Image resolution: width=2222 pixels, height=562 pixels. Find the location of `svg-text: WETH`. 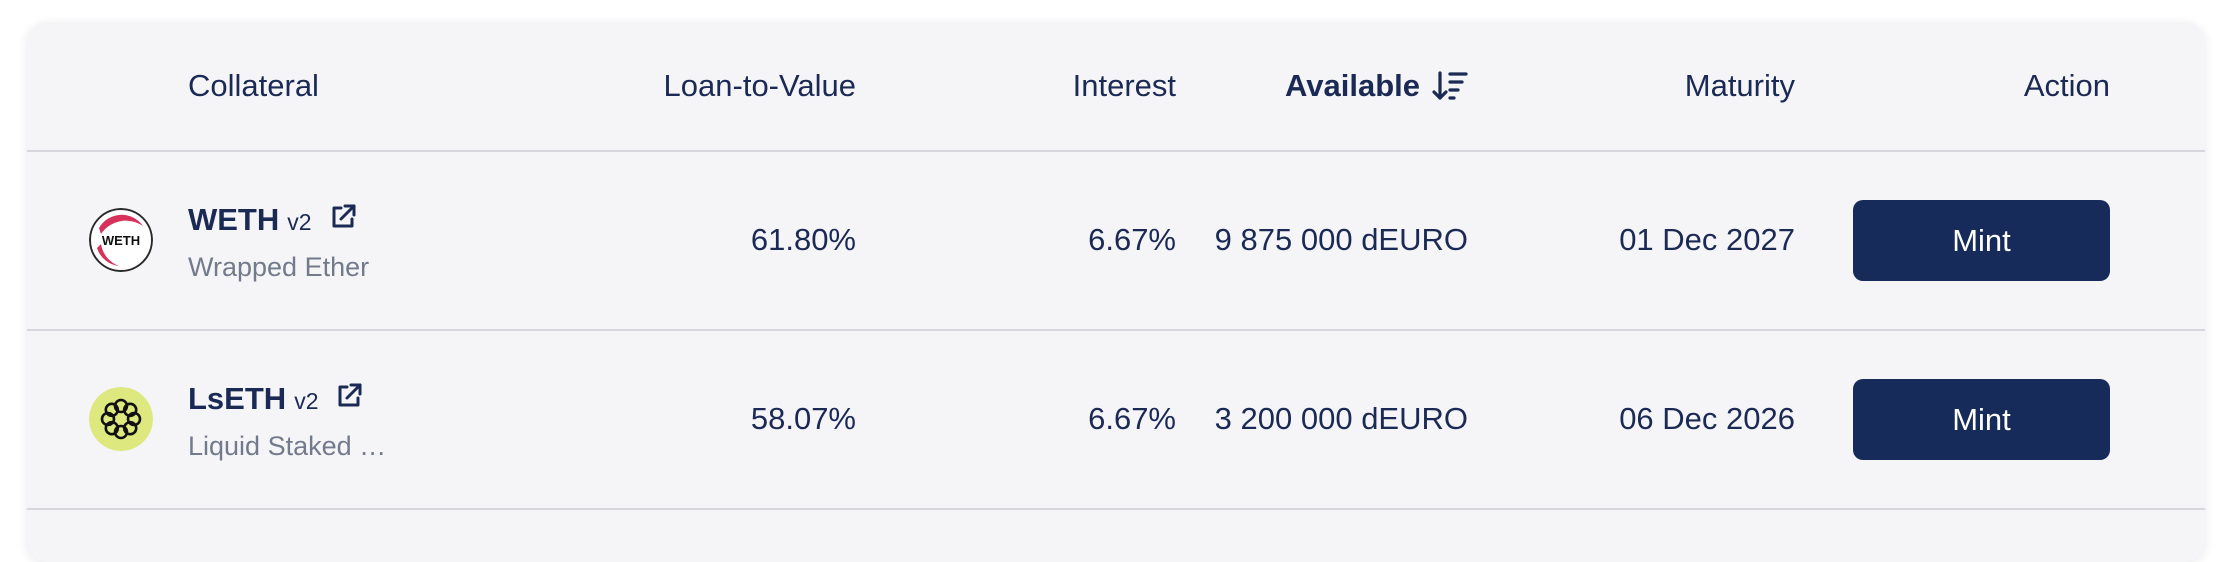

svg-text: WETH is located at coordinates (121, 240).